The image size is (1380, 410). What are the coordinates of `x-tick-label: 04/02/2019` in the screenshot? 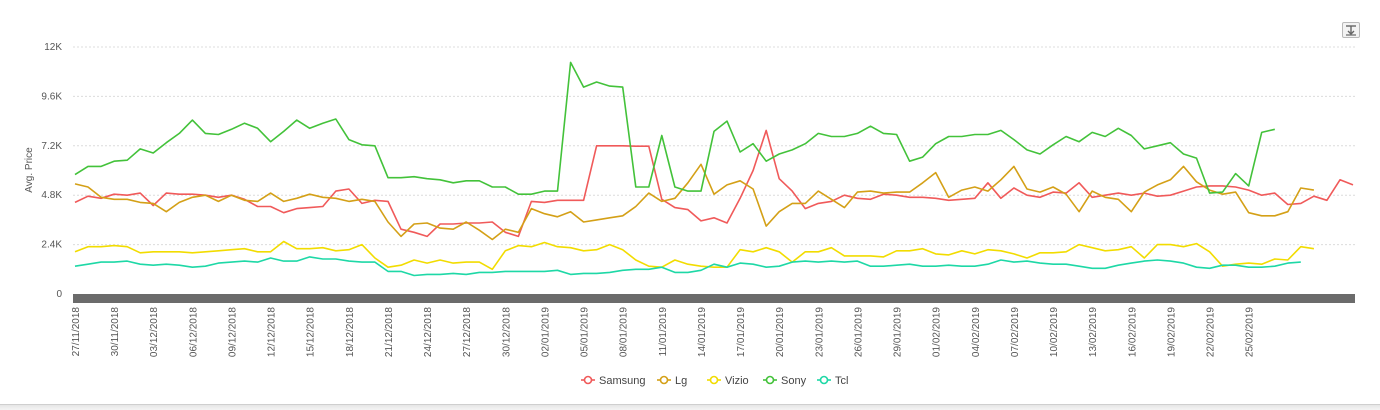 It's located at (976, 332).